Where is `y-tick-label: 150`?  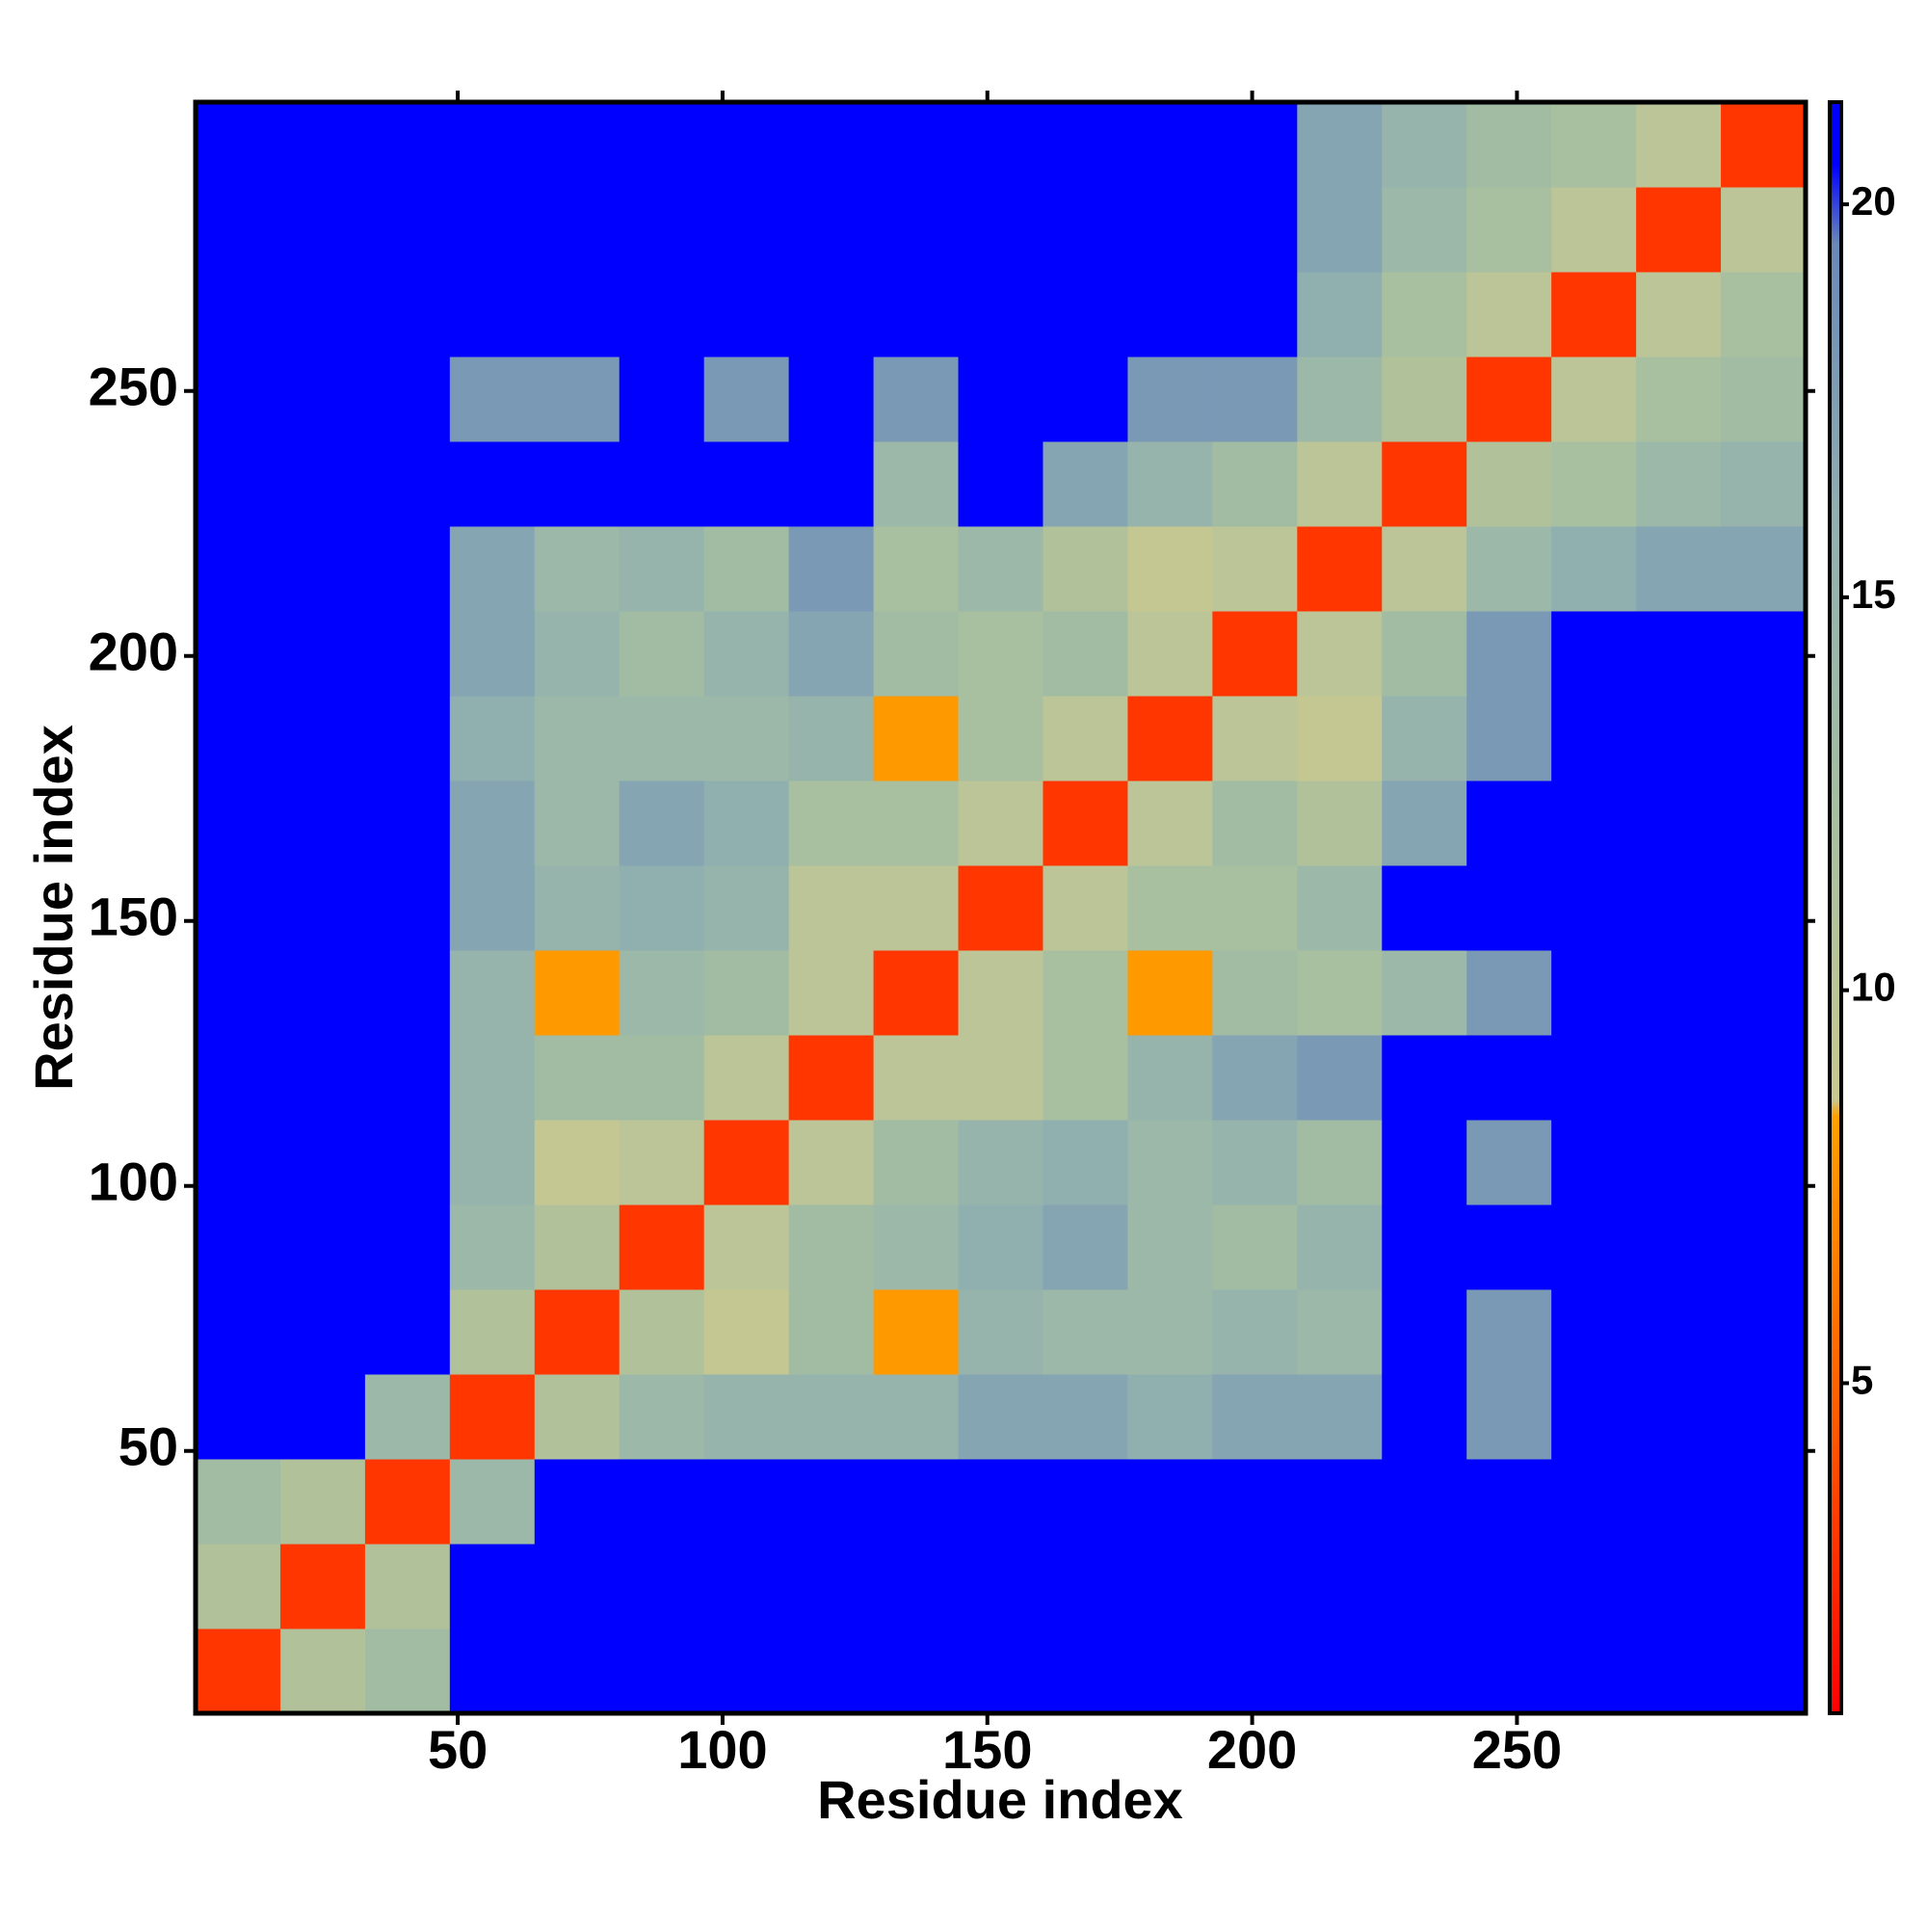 y-tick-label: 150 is located at coordinates (133, 917).